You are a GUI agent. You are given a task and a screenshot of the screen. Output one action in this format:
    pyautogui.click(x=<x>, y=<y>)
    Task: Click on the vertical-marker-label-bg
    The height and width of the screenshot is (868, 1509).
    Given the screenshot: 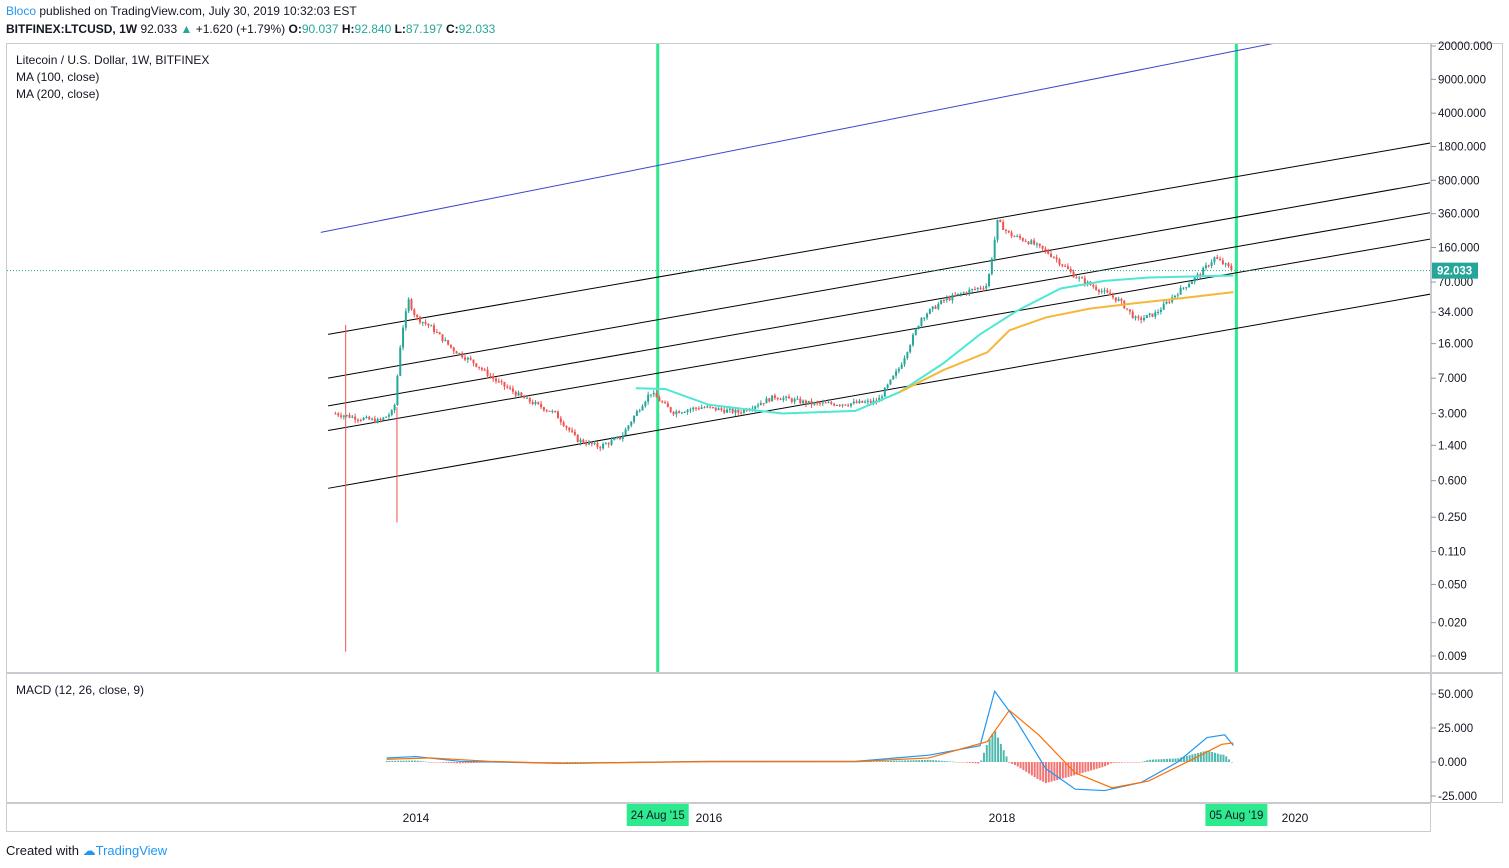 What is the action you would take?
    pyautogui.click(x=657, y=815)
    